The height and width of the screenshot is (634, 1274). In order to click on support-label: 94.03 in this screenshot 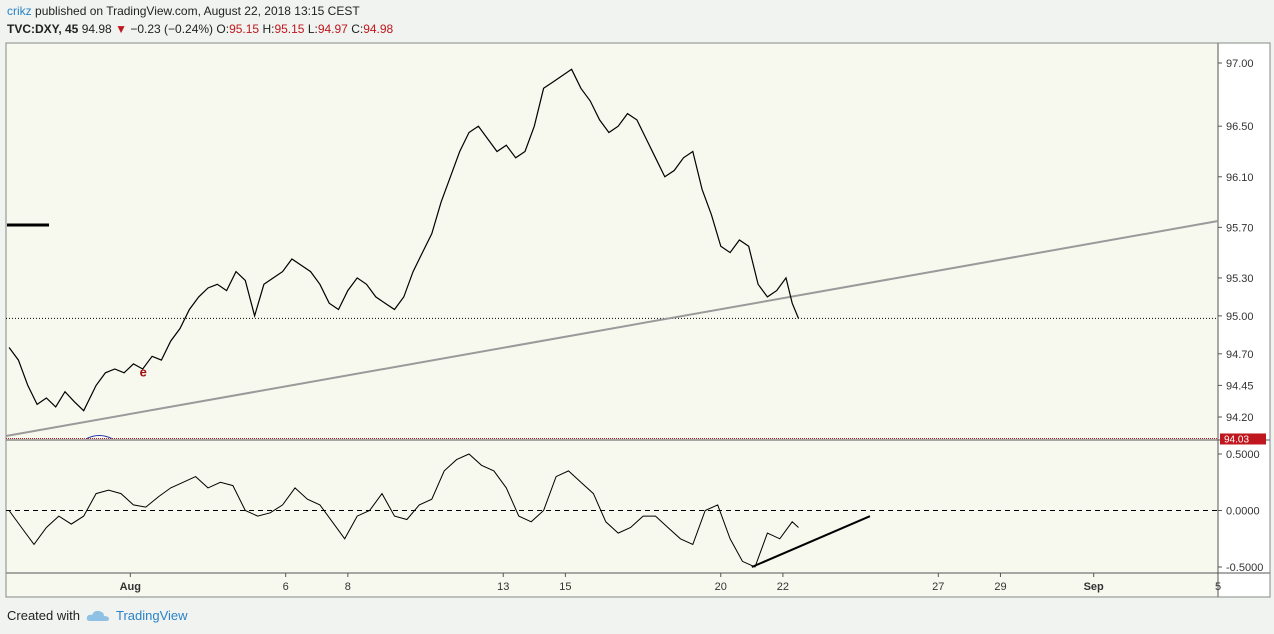, I will do `click(1236, 439)`.